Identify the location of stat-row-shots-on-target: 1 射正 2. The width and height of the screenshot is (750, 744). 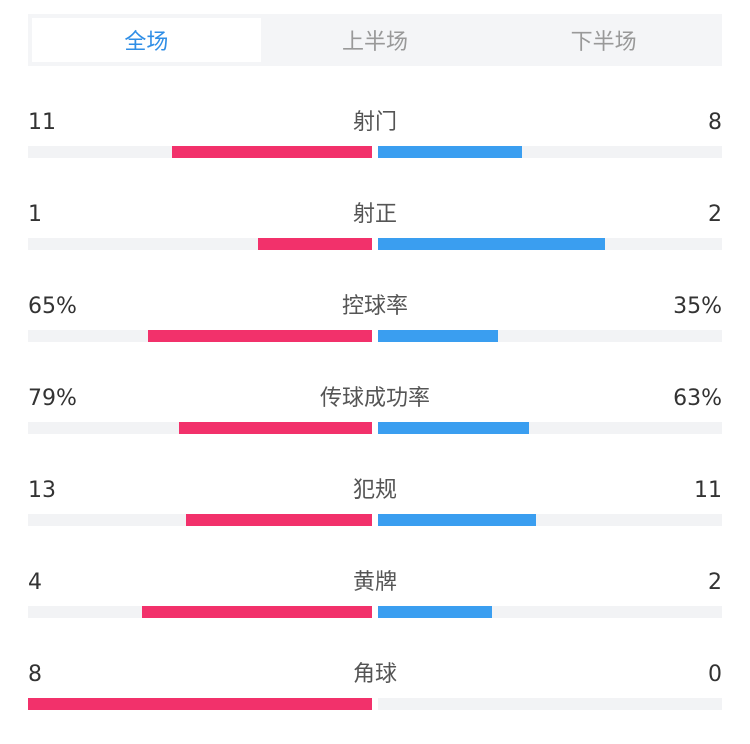
(375, 235).